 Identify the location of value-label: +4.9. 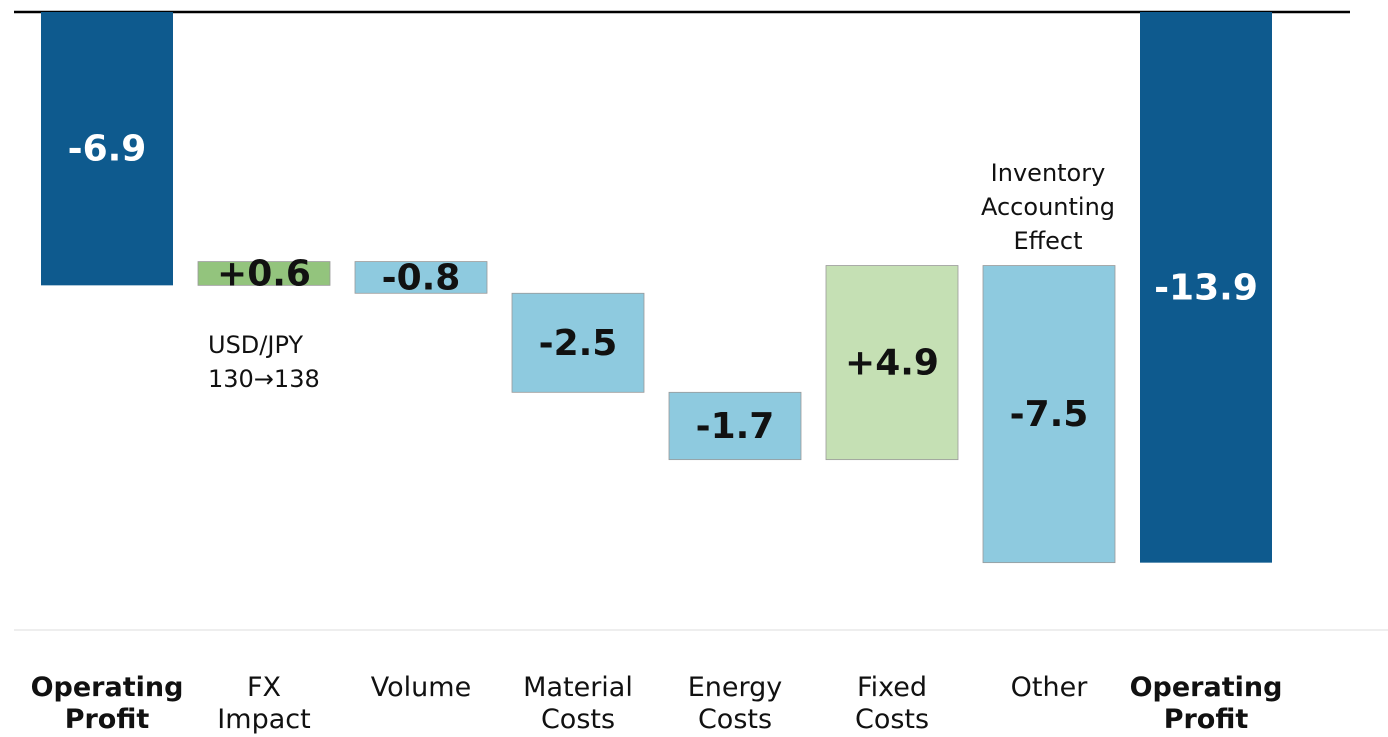
(892, 363).